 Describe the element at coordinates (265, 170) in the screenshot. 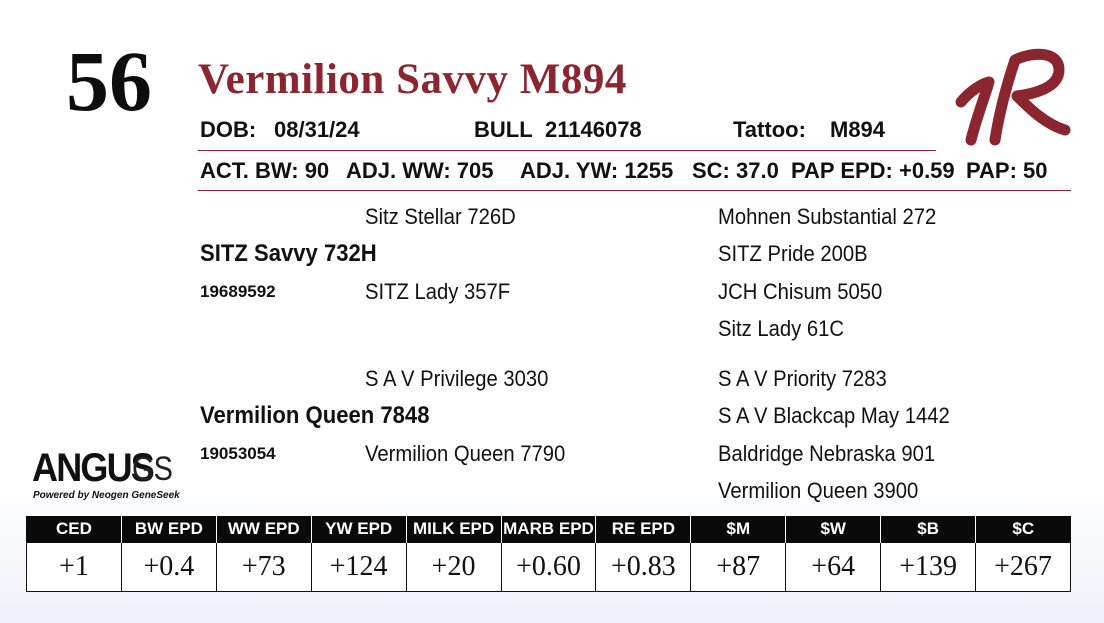

I see `act-bw: ACT. BW: 90` at that location.